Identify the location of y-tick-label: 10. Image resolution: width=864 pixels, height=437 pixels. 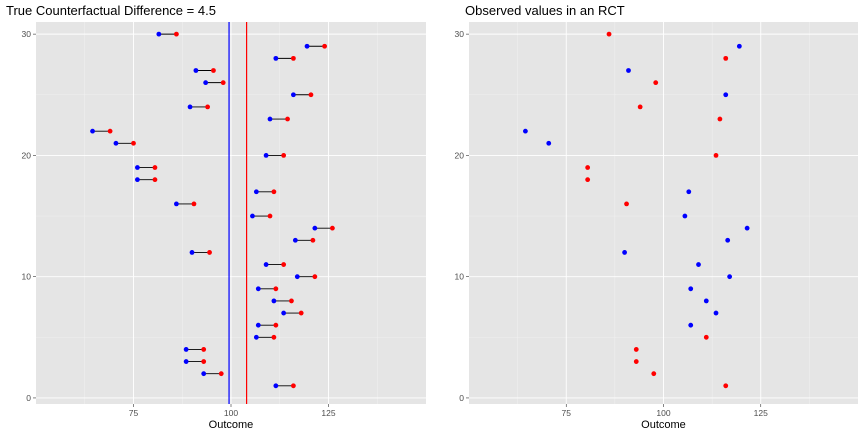
(460, 277).